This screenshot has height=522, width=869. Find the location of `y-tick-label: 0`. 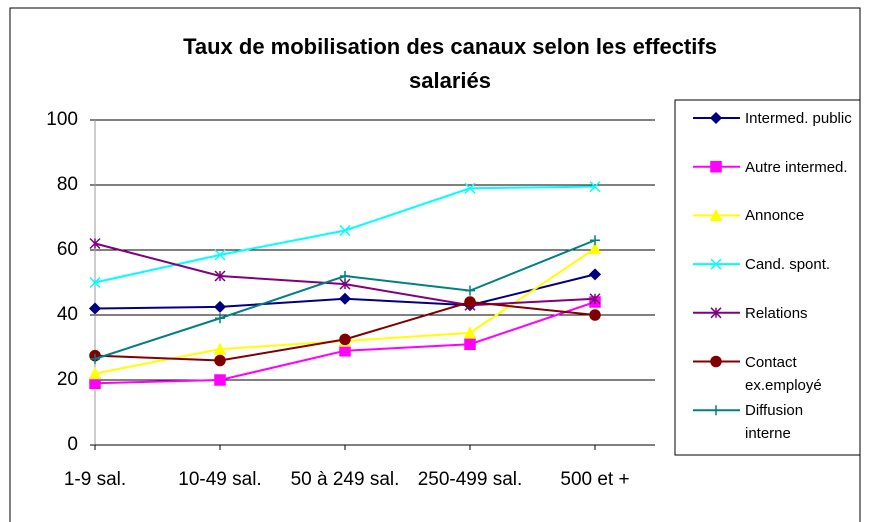

y-tick-label: 0 is located at coordinates (72, 444).